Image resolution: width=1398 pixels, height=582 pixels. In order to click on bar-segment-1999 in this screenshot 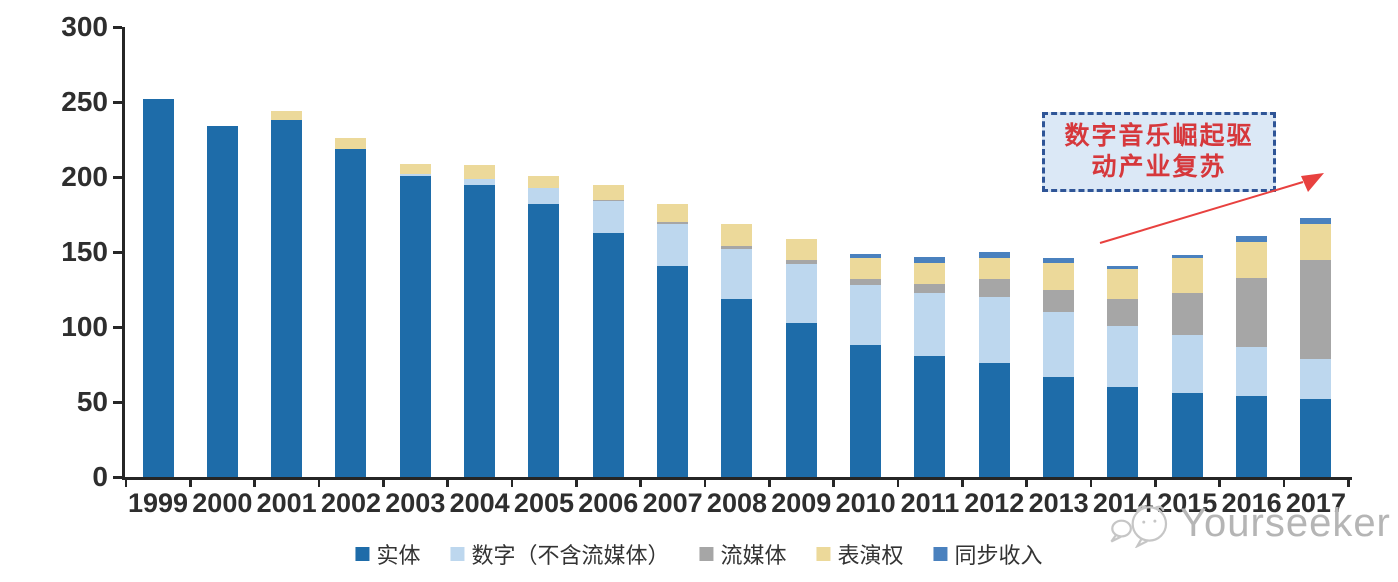, I will do `click(158, 288)`.